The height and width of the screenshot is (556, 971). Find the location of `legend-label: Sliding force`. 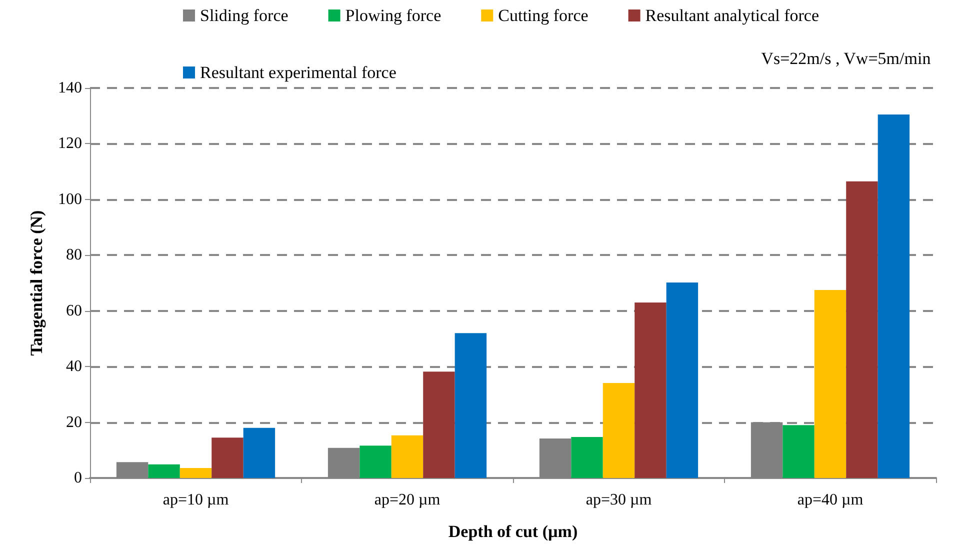

legend-label: Sliding force is located at coordinates (244, 15).